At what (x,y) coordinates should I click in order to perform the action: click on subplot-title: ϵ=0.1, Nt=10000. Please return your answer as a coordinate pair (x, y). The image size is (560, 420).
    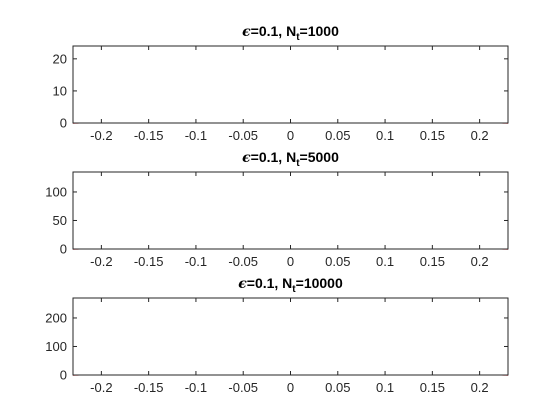
    Looking at the image, I should click on (290, 285).